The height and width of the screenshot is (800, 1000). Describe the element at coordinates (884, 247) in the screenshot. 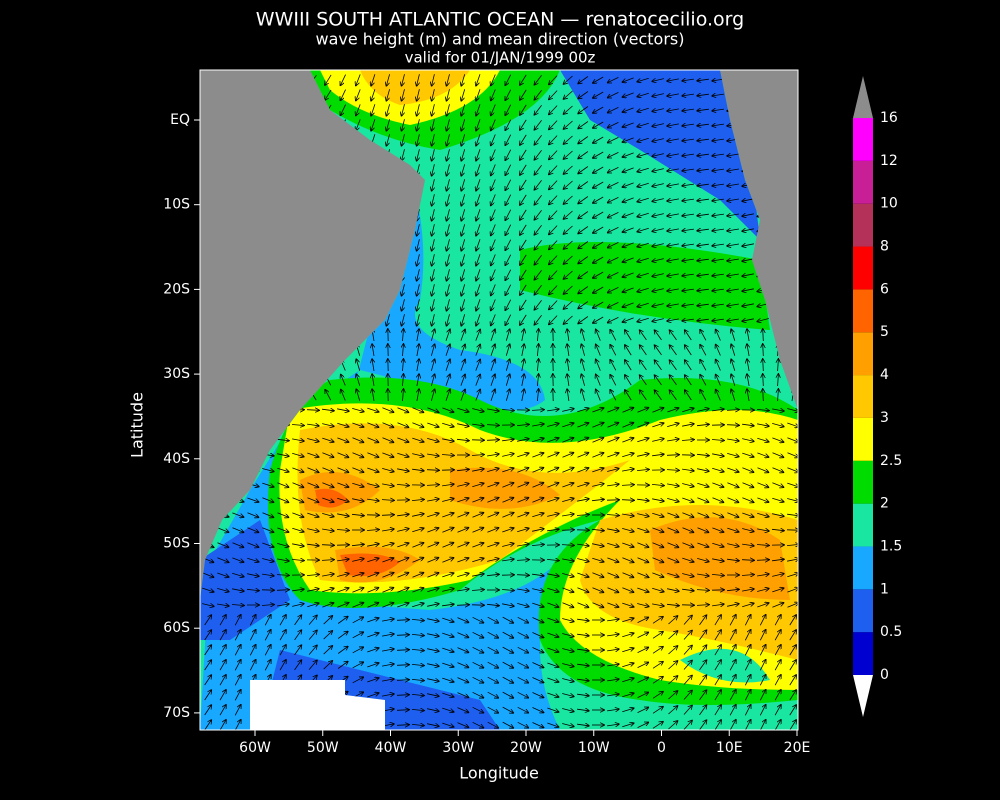

I see `colorbar-label: 8` at that location.